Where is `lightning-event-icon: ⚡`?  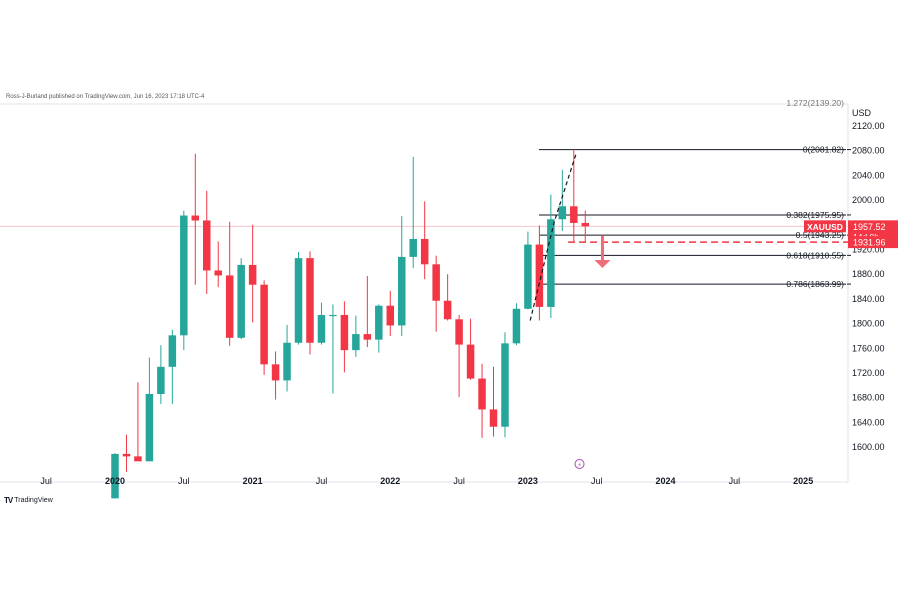
lightning-event-icon: ⚡ is located at coordinates (579, 464).